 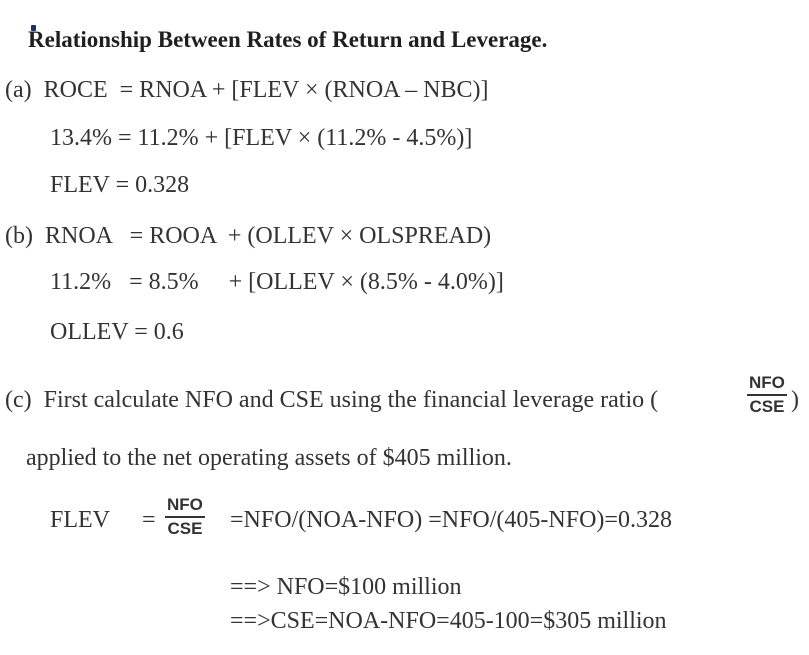 I want to click on part-b-result: OLLEV = 0.6, so click(x=117, y=332).